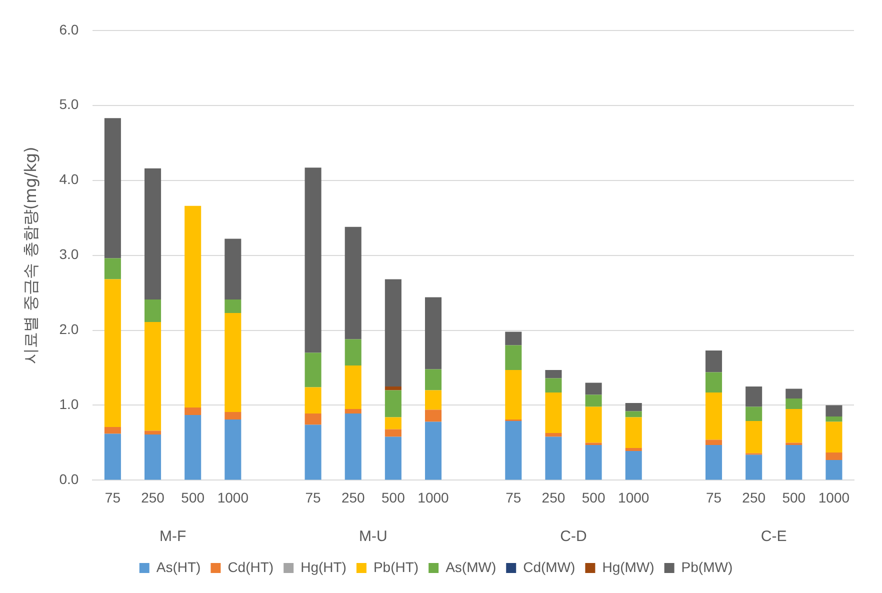 This screenshot has height=593, width=882. What do you see at coordinates (549, 566) in the screenshot?
I see `legend-label: Cd(MW)` at bounding box center [549, 566].